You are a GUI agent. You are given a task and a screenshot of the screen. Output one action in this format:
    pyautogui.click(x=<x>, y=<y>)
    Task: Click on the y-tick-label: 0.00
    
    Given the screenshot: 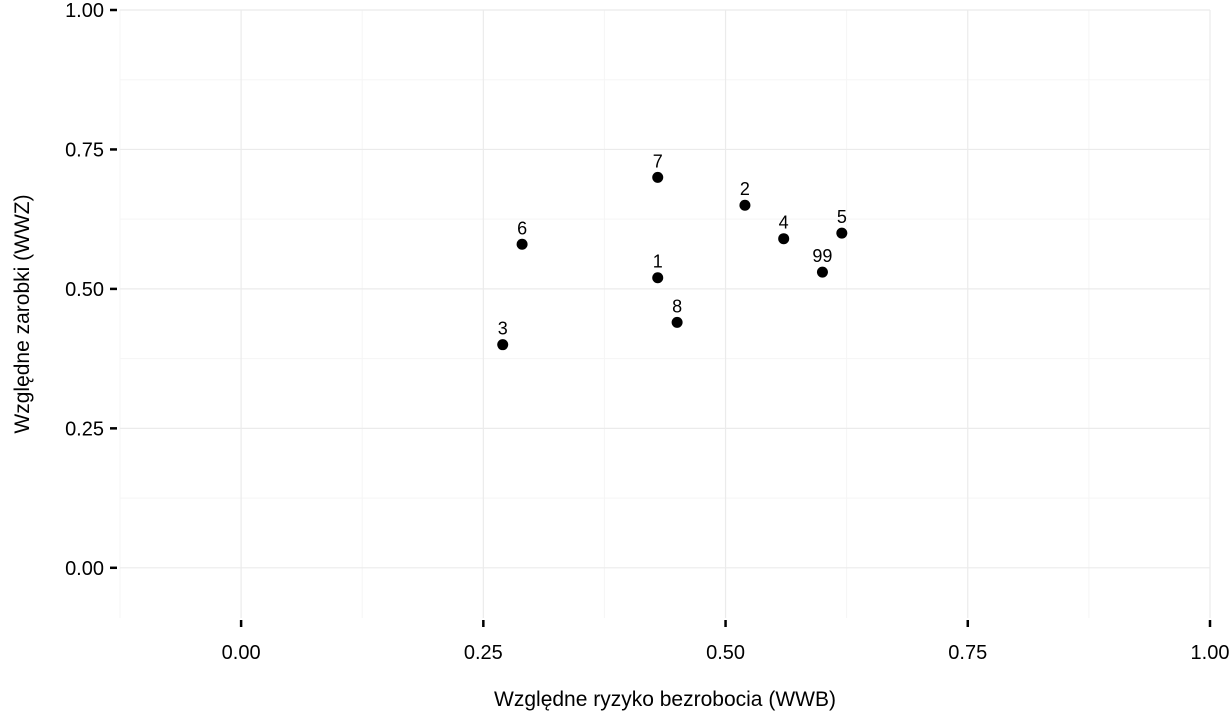 What is the action you would take?
    pyautogui.click(x=84, y=569)
    